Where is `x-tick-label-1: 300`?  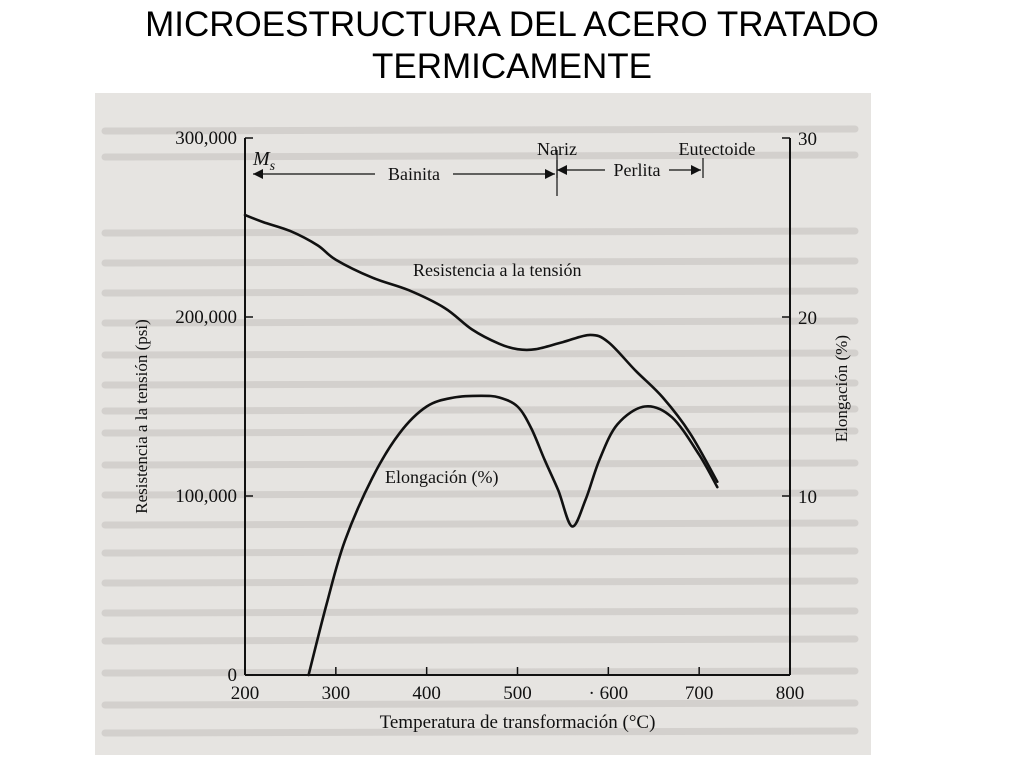 x-tick-label-1: 300 is located at coordinates (336, 693).